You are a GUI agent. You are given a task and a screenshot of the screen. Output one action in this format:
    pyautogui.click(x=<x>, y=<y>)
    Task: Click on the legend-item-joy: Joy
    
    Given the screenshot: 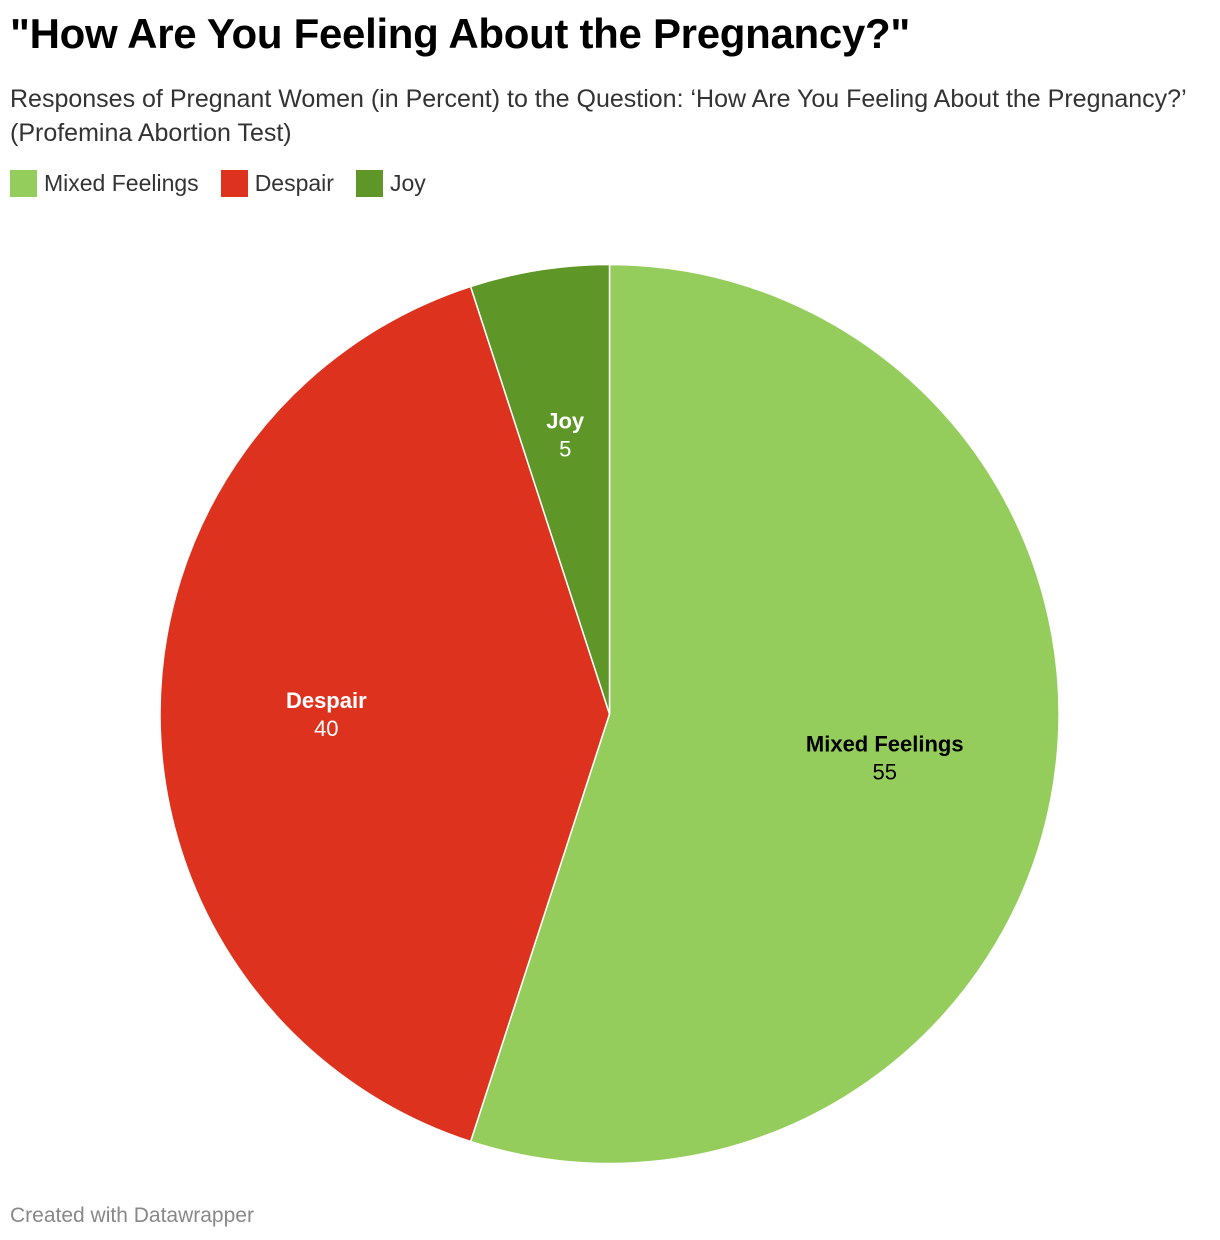 What is the action you would take?
    pyautogui.click(x=390, y=183)
    